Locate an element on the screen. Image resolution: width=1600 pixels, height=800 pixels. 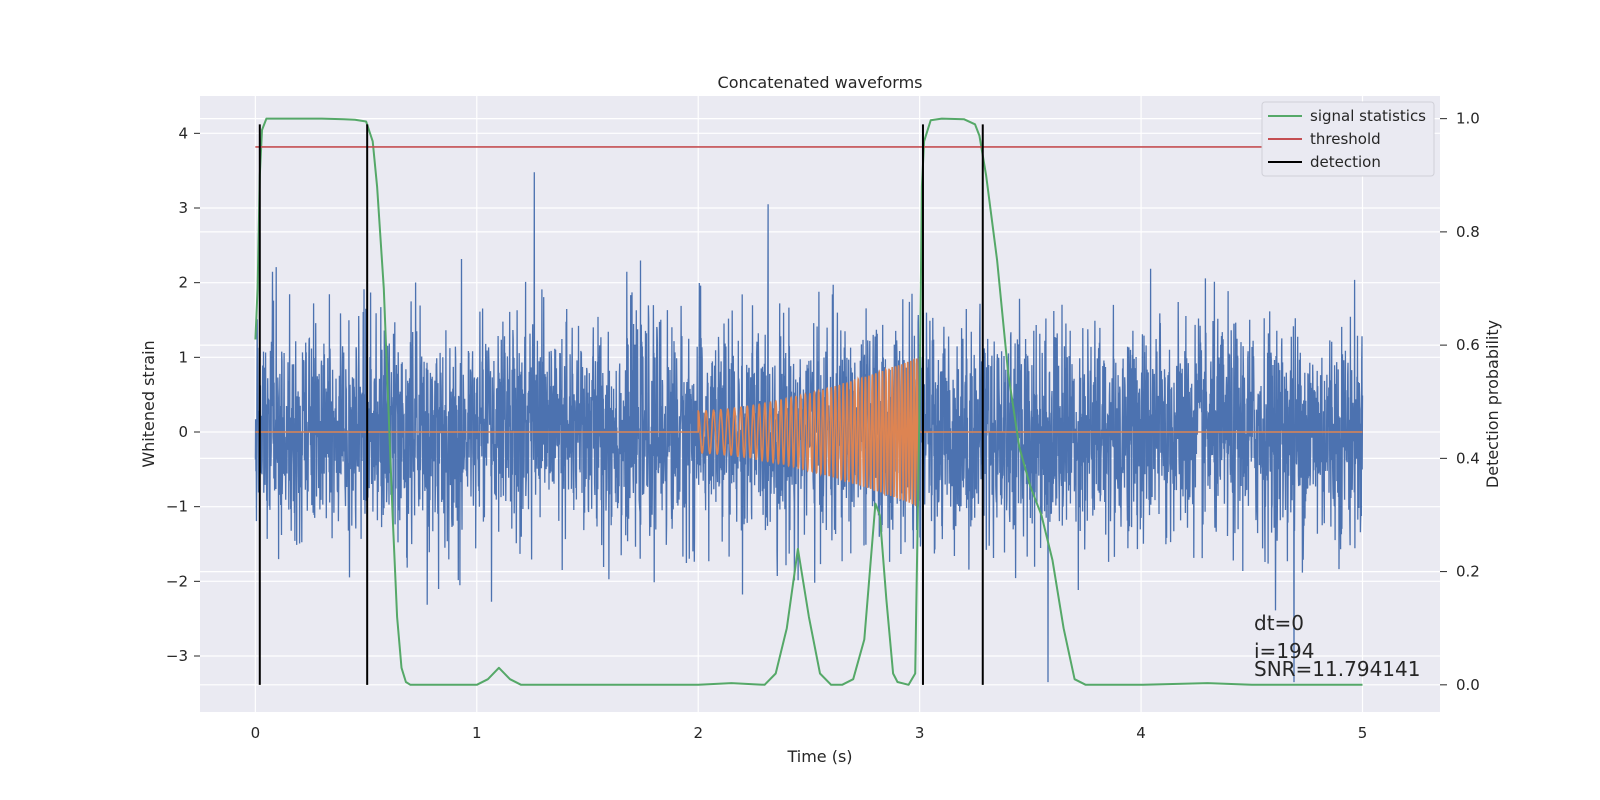
y2-tick-label: 0.4 is located at coordinates (1468, 458).